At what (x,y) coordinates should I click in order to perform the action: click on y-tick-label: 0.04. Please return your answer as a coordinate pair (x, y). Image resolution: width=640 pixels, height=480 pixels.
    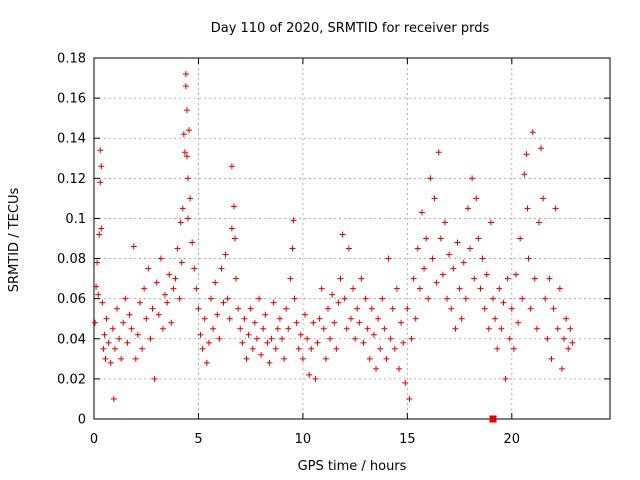
    Looking at the image, I should click on (71, 339).